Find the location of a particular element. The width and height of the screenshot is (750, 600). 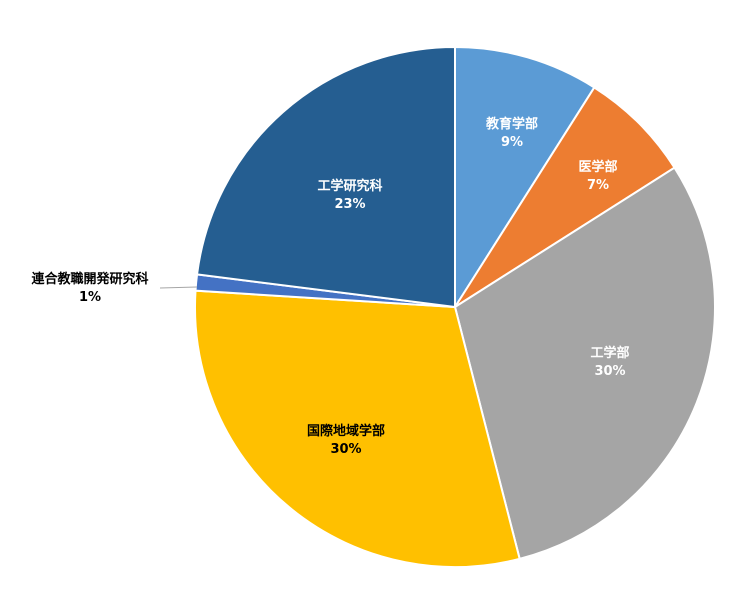

leader-line is located at coordinates (178, 287).